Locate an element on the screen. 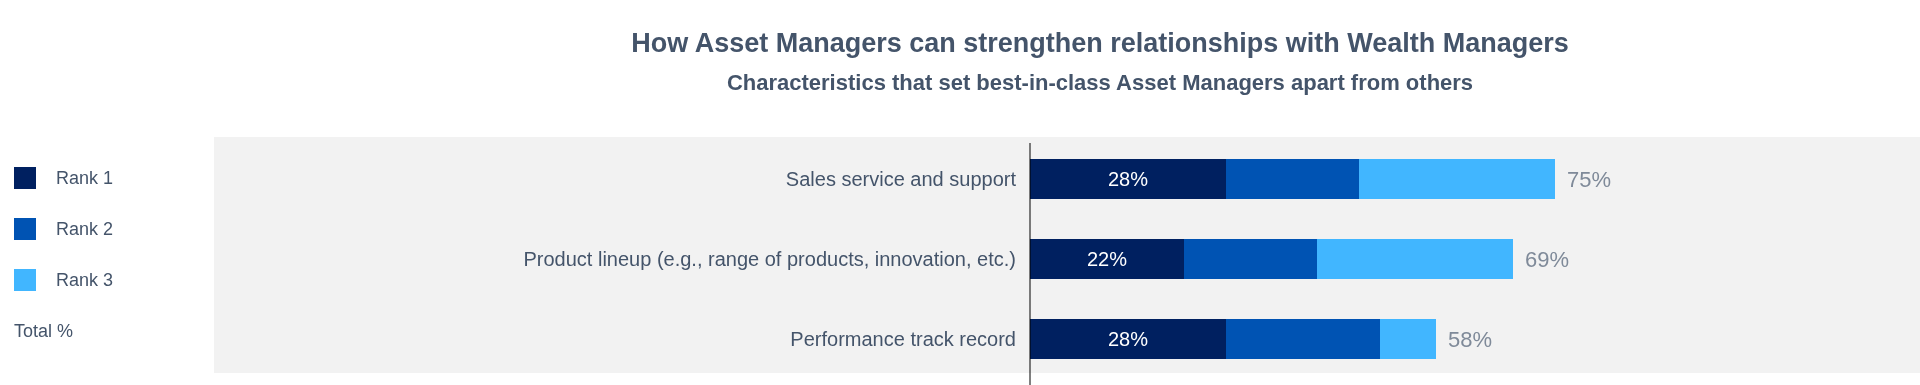 This screenshot has height=385, width=1920. total-label: 69% is located at coordinates (1547, 259).